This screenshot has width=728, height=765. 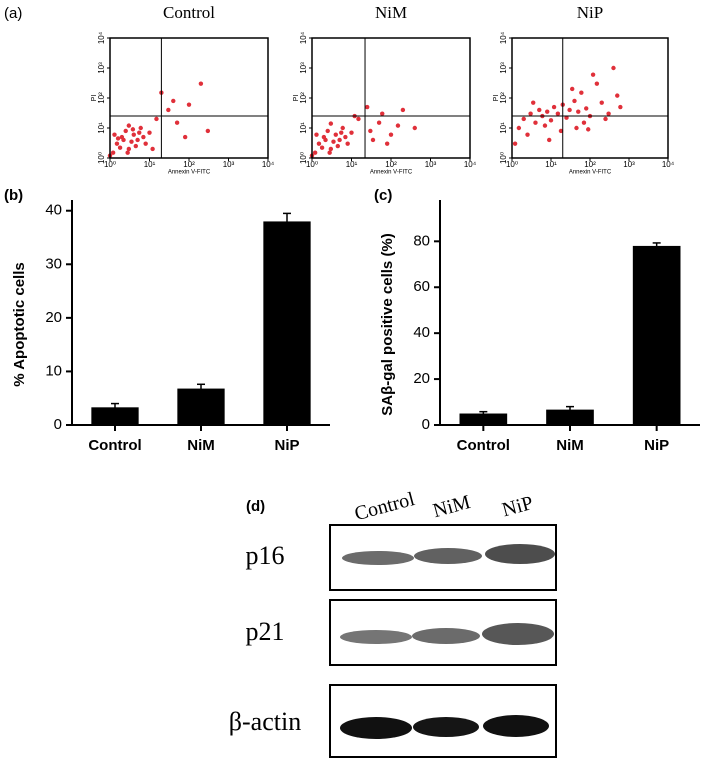 What do you see at coordinates (421, 240) in the screenshot?
I see `y-tick-label: 80` at bounding box center [421, 240].